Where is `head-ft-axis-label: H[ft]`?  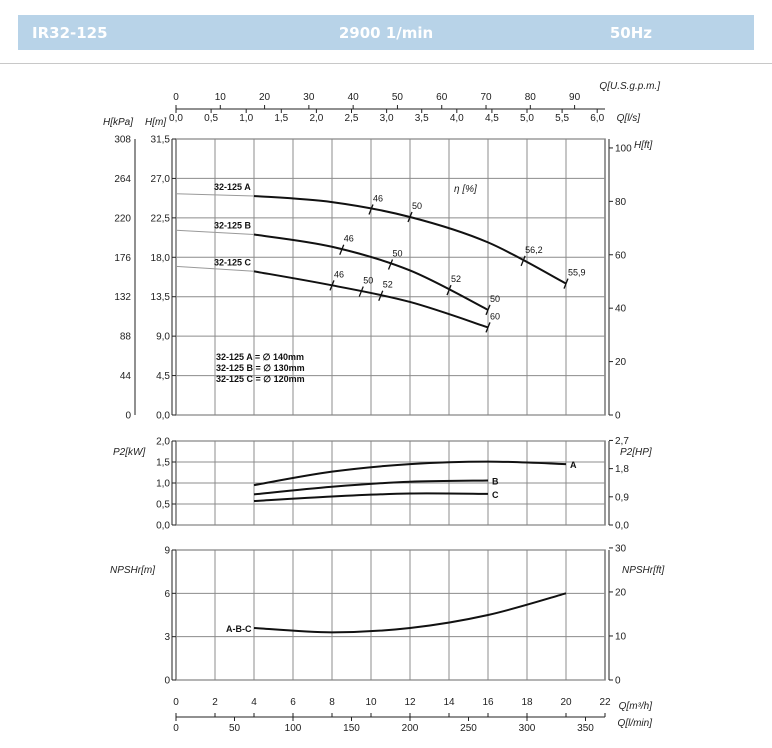 head-ft-axis-label: H[ft] is located at coordinates (643, 145).